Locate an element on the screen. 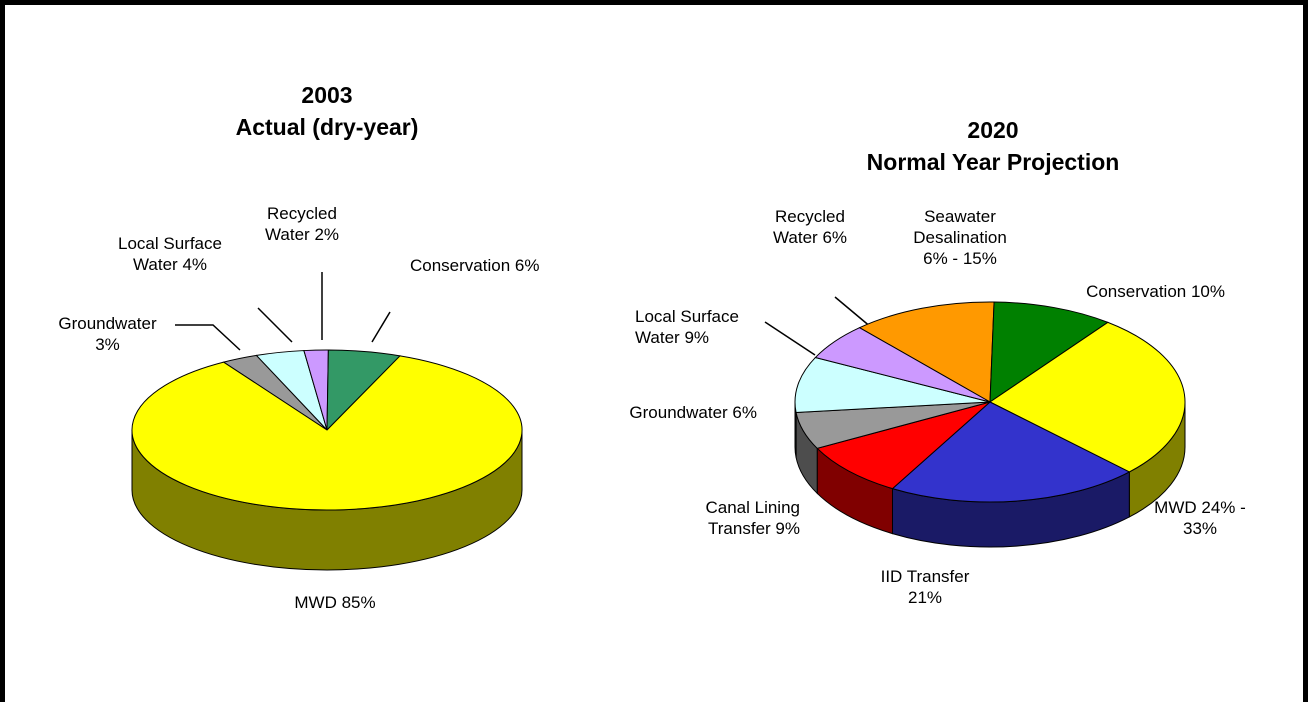 The width and height of the screenshot is (1308, 702). value-label: 3% is located at coordinates (107, 344).